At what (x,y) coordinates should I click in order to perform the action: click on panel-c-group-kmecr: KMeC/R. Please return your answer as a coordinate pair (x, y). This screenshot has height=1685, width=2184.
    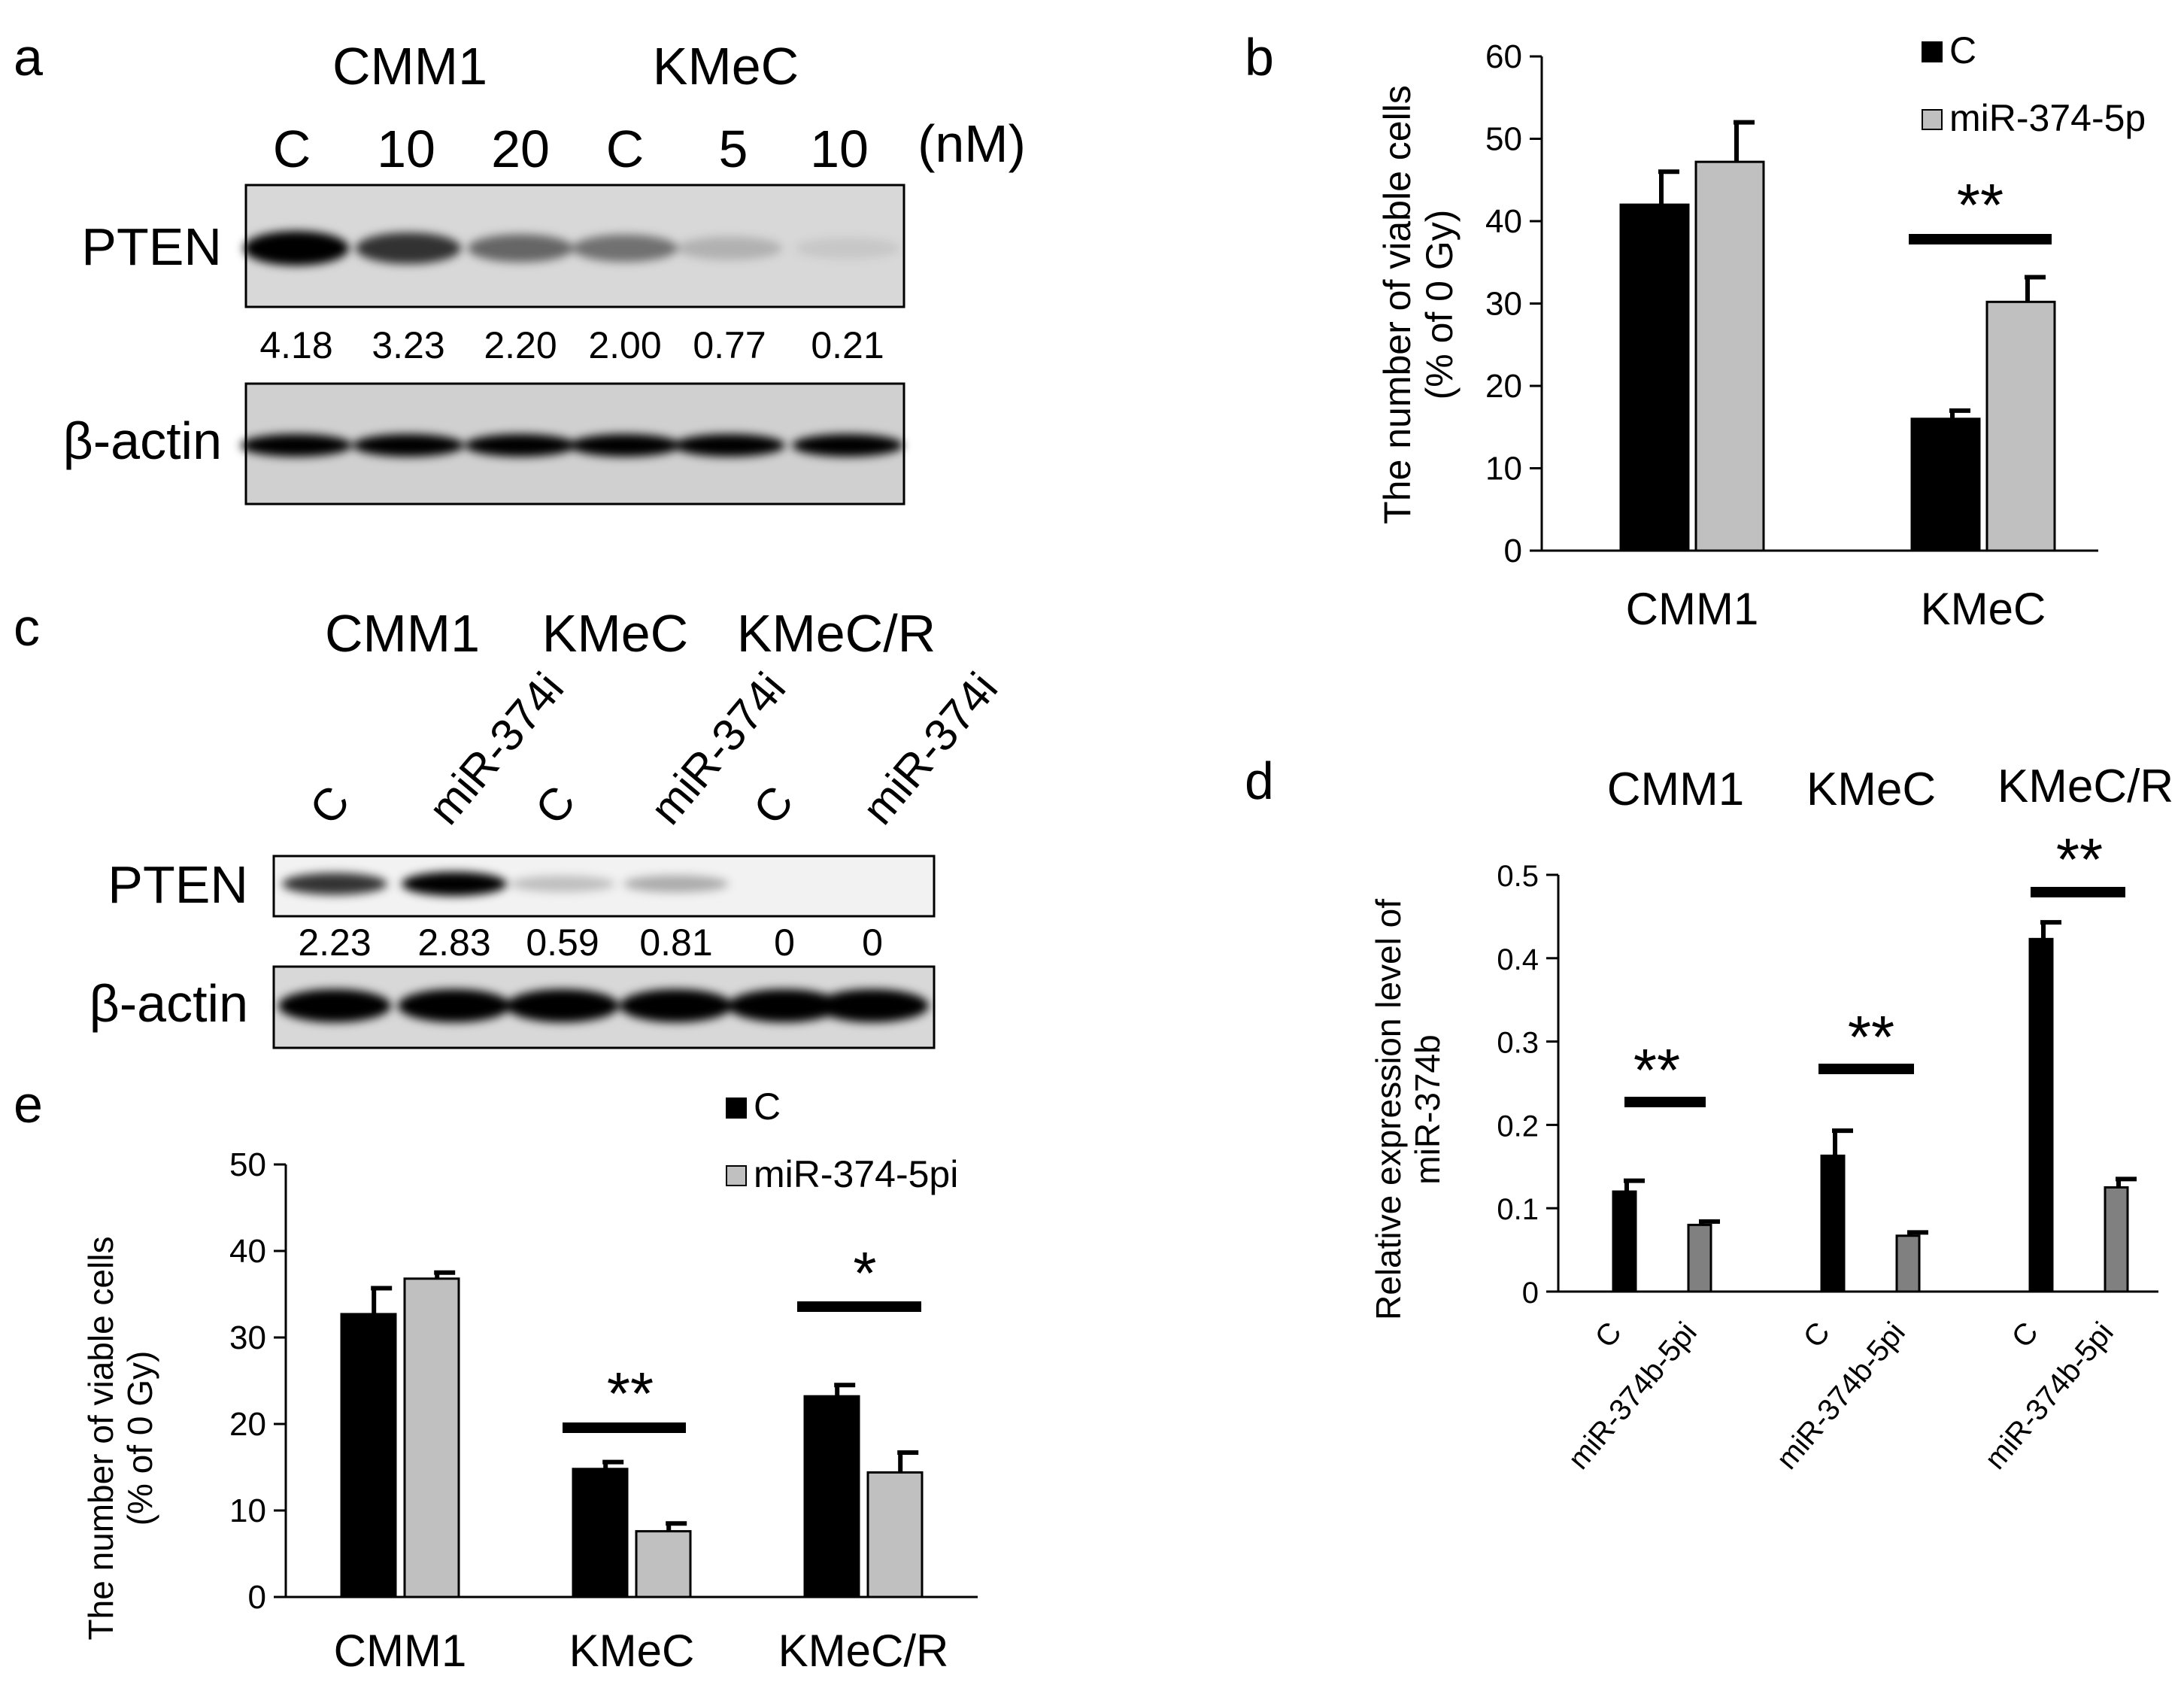
    Looking at the image, I should click on (836, 633).